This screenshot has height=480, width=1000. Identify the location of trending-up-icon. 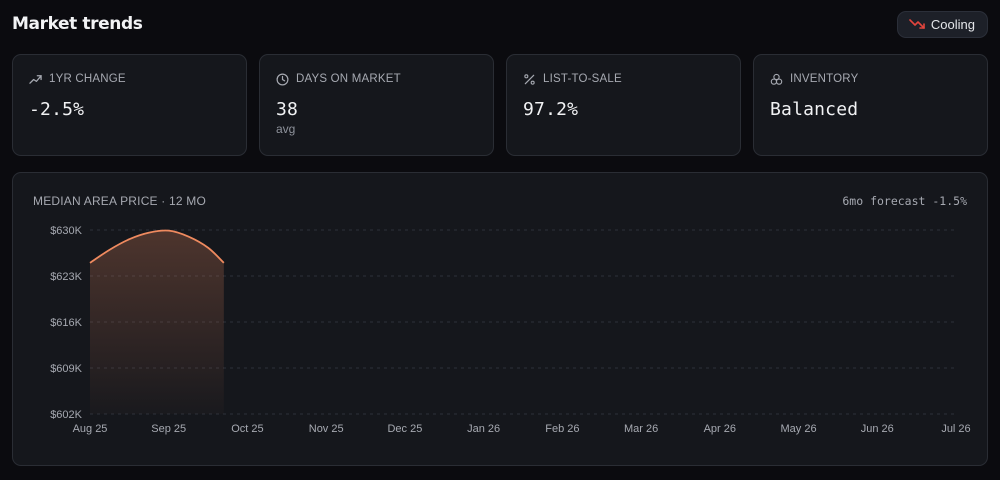
(35, 79).